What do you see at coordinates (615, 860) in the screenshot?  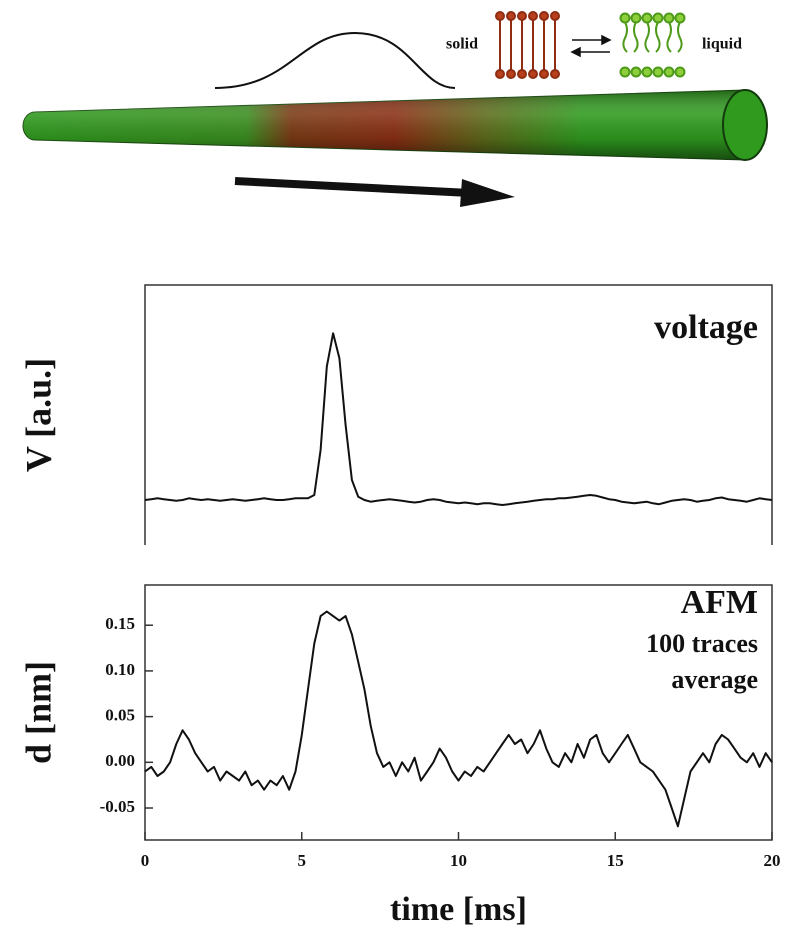 I see `x-tick-label: 15` at bounding box center [615, 860].